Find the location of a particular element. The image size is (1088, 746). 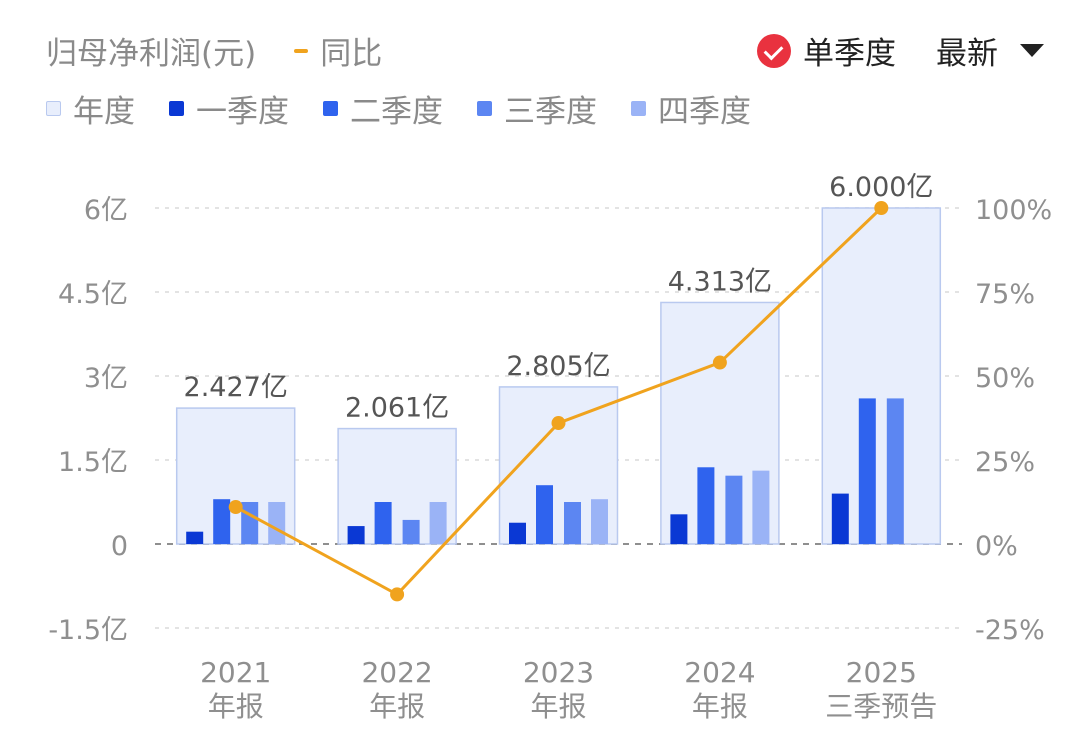

x-tick-label: 2025 is located at coordinates (881, 672).